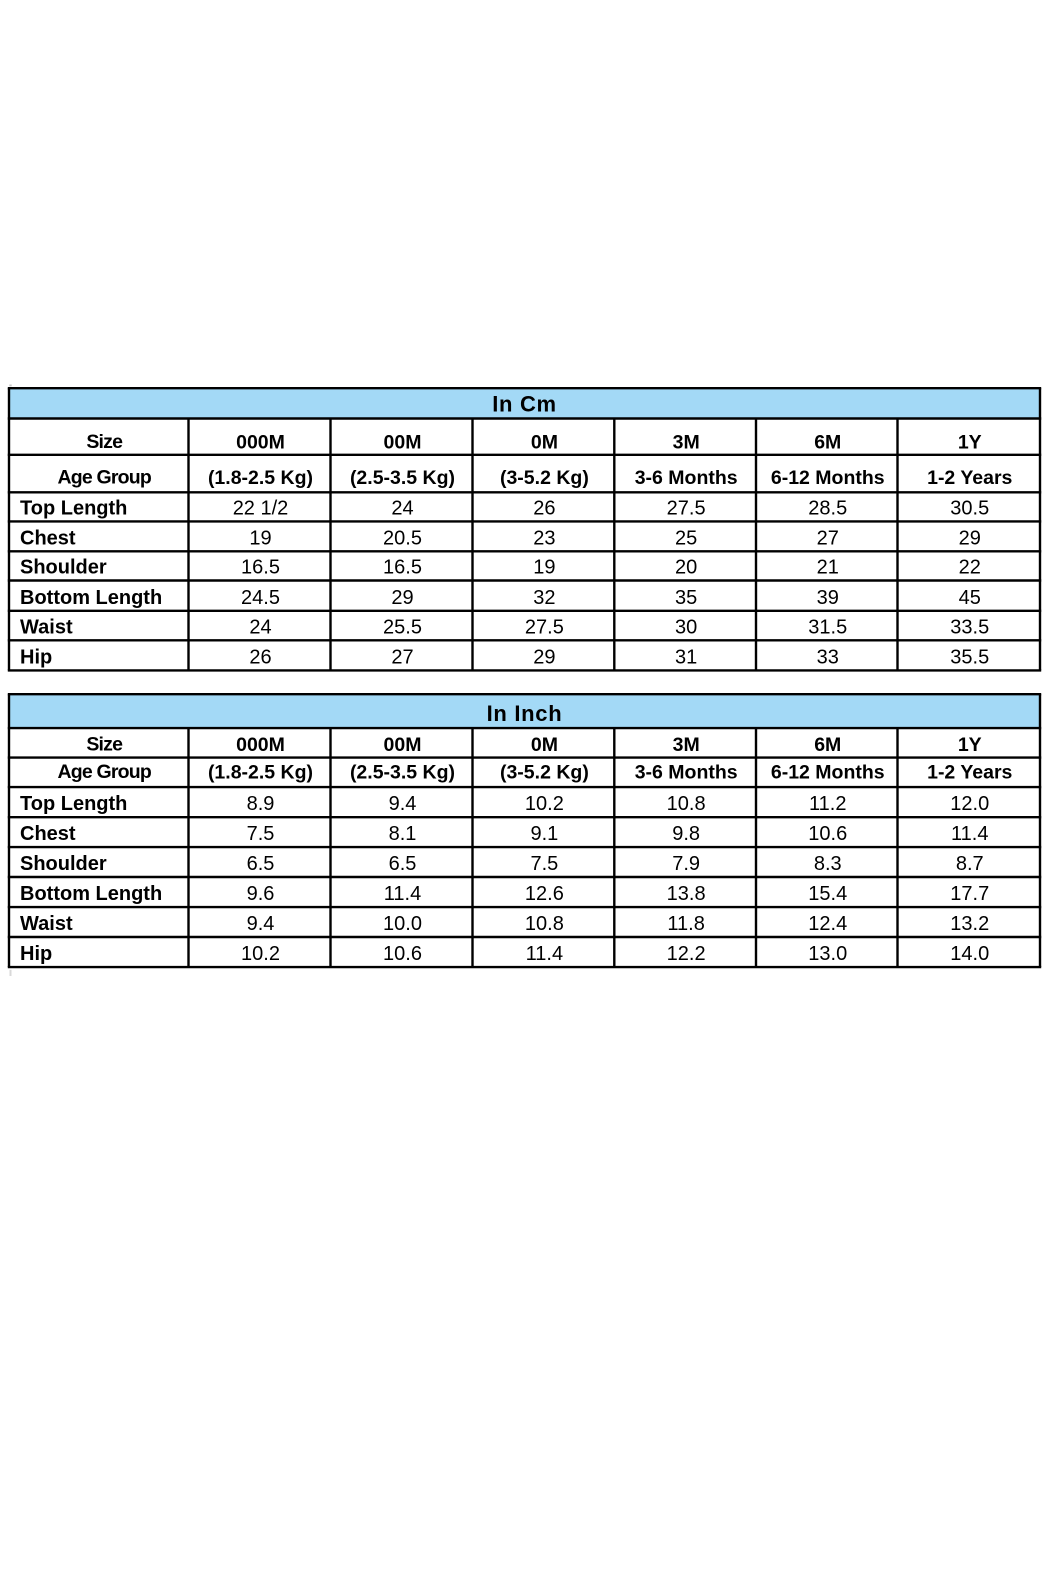  What do you see at coordinates (525, 713) in the screenshot?
I see `svg-text: In Inch` at bounding box center [525, 713].